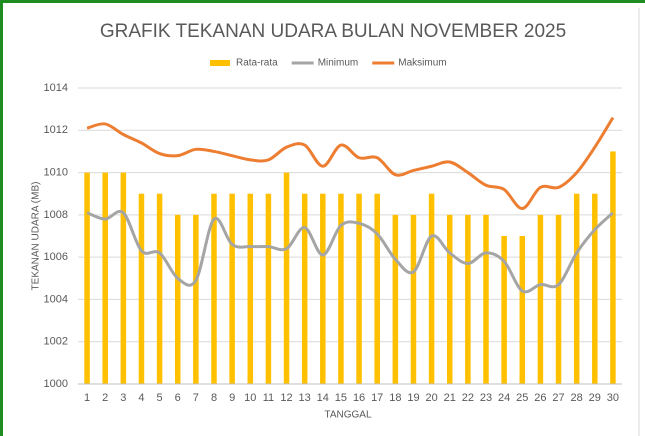 The width and height of the screenshot is (645, 436). I want to click on x-tick-label: 8, so click(214, 398).